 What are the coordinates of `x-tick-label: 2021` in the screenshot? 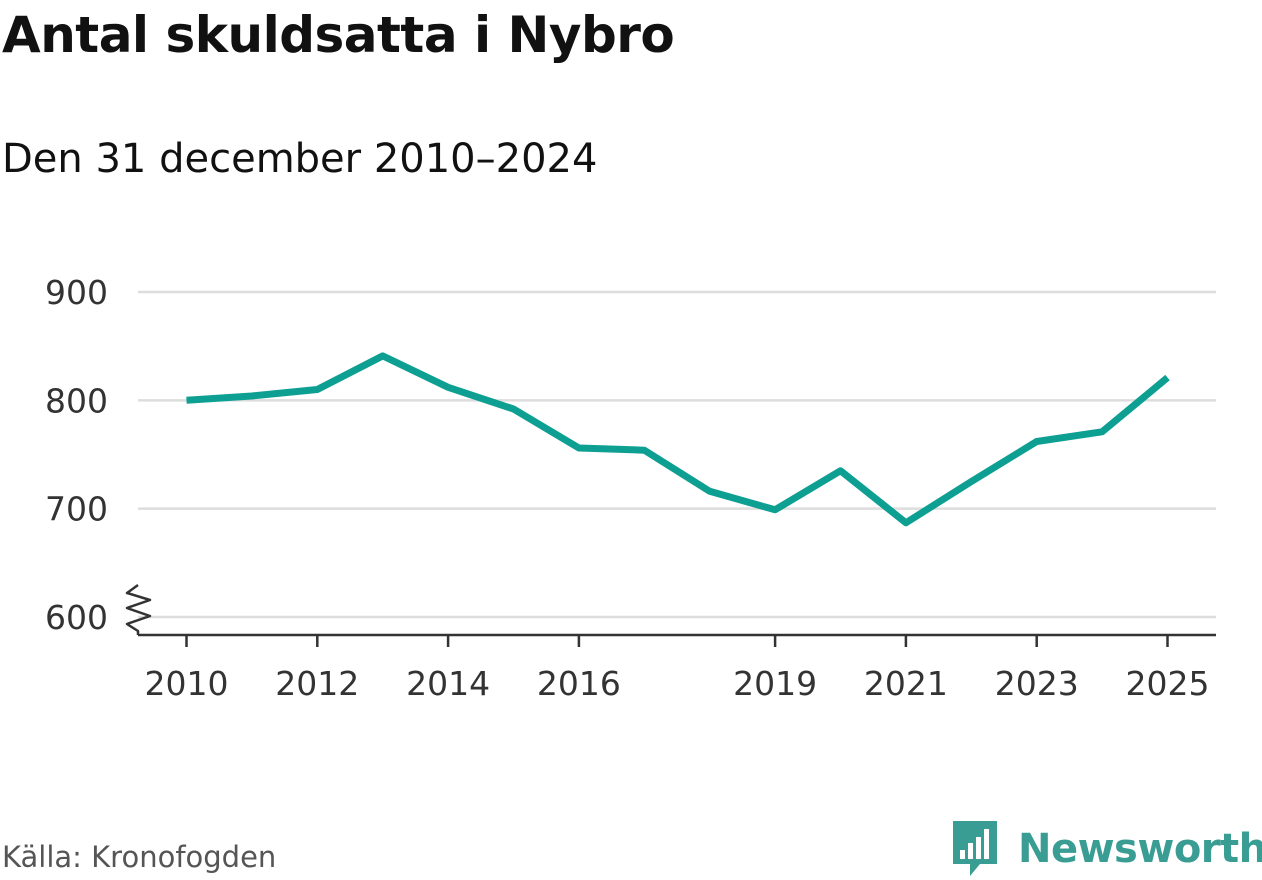 It's located at (906, 683).